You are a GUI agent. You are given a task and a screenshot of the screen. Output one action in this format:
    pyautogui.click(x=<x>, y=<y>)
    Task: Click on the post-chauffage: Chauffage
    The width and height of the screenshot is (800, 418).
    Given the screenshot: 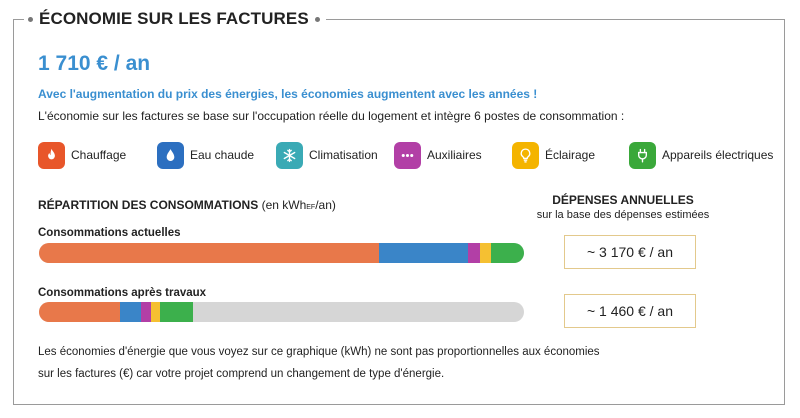 What is the action you would take?
    pyautogui.click(x=82, y=155)
    